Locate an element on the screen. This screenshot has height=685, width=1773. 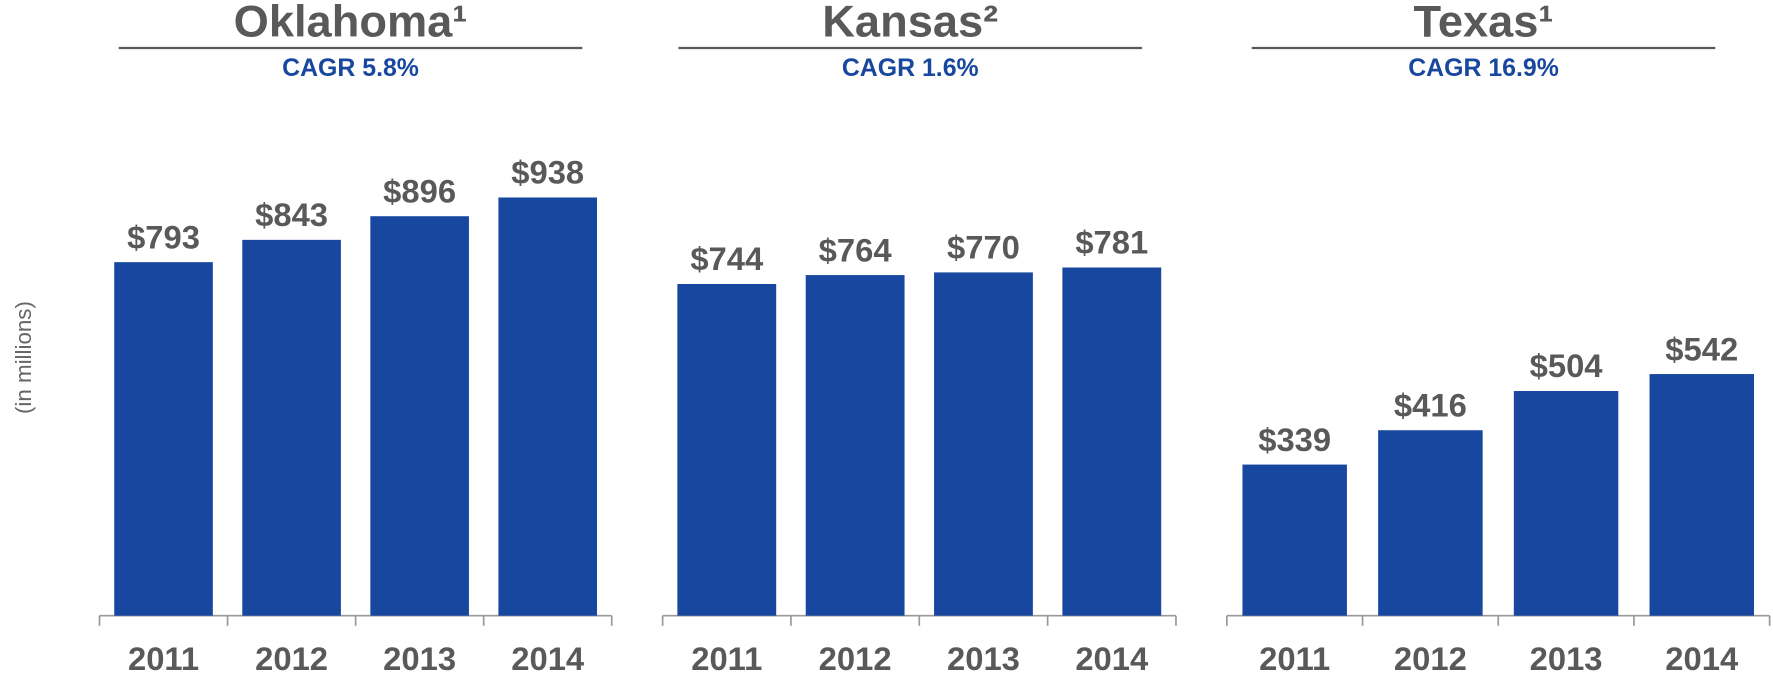
data-label: $542 is located at coordinates (1701, 348).